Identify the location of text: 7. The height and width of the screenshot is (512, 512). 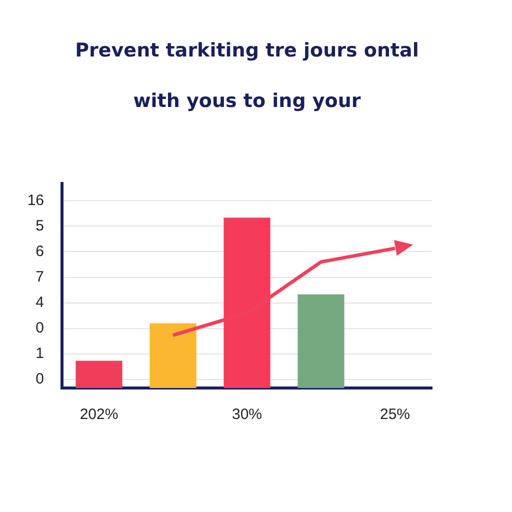
(40, 277).